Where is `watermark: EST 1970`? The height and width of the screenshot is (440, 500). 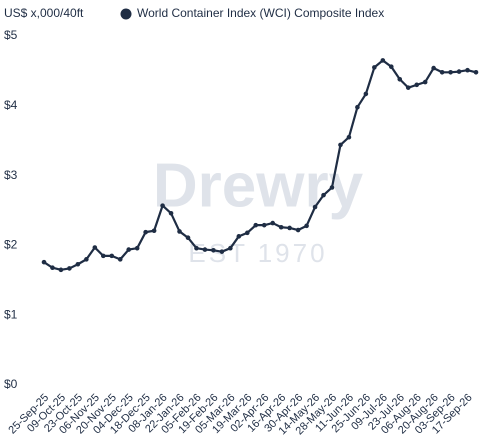 watermark: EST 1970 is located at coordinates (257, 253).